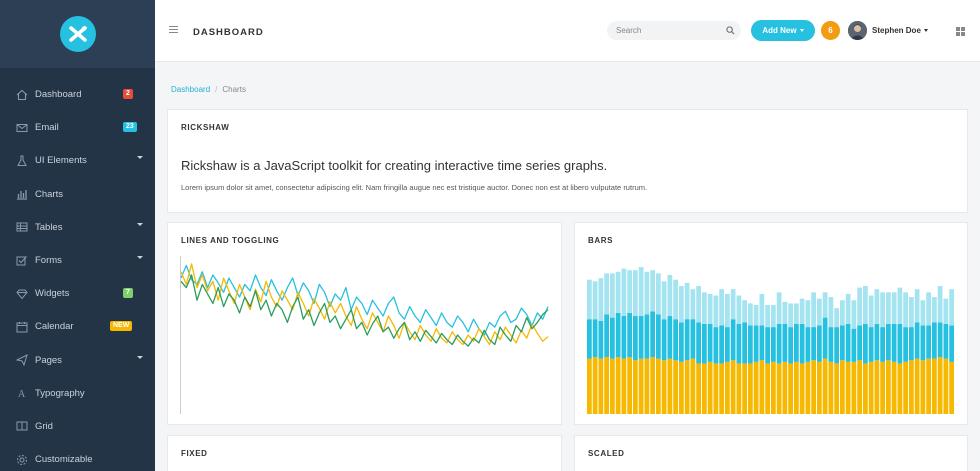  What do you see at coordinates (567, 31) in the screenshot?
I see `top-bar: DASHBOARD Add New 6 Stephen Doe` at bounding box center [567, 31].